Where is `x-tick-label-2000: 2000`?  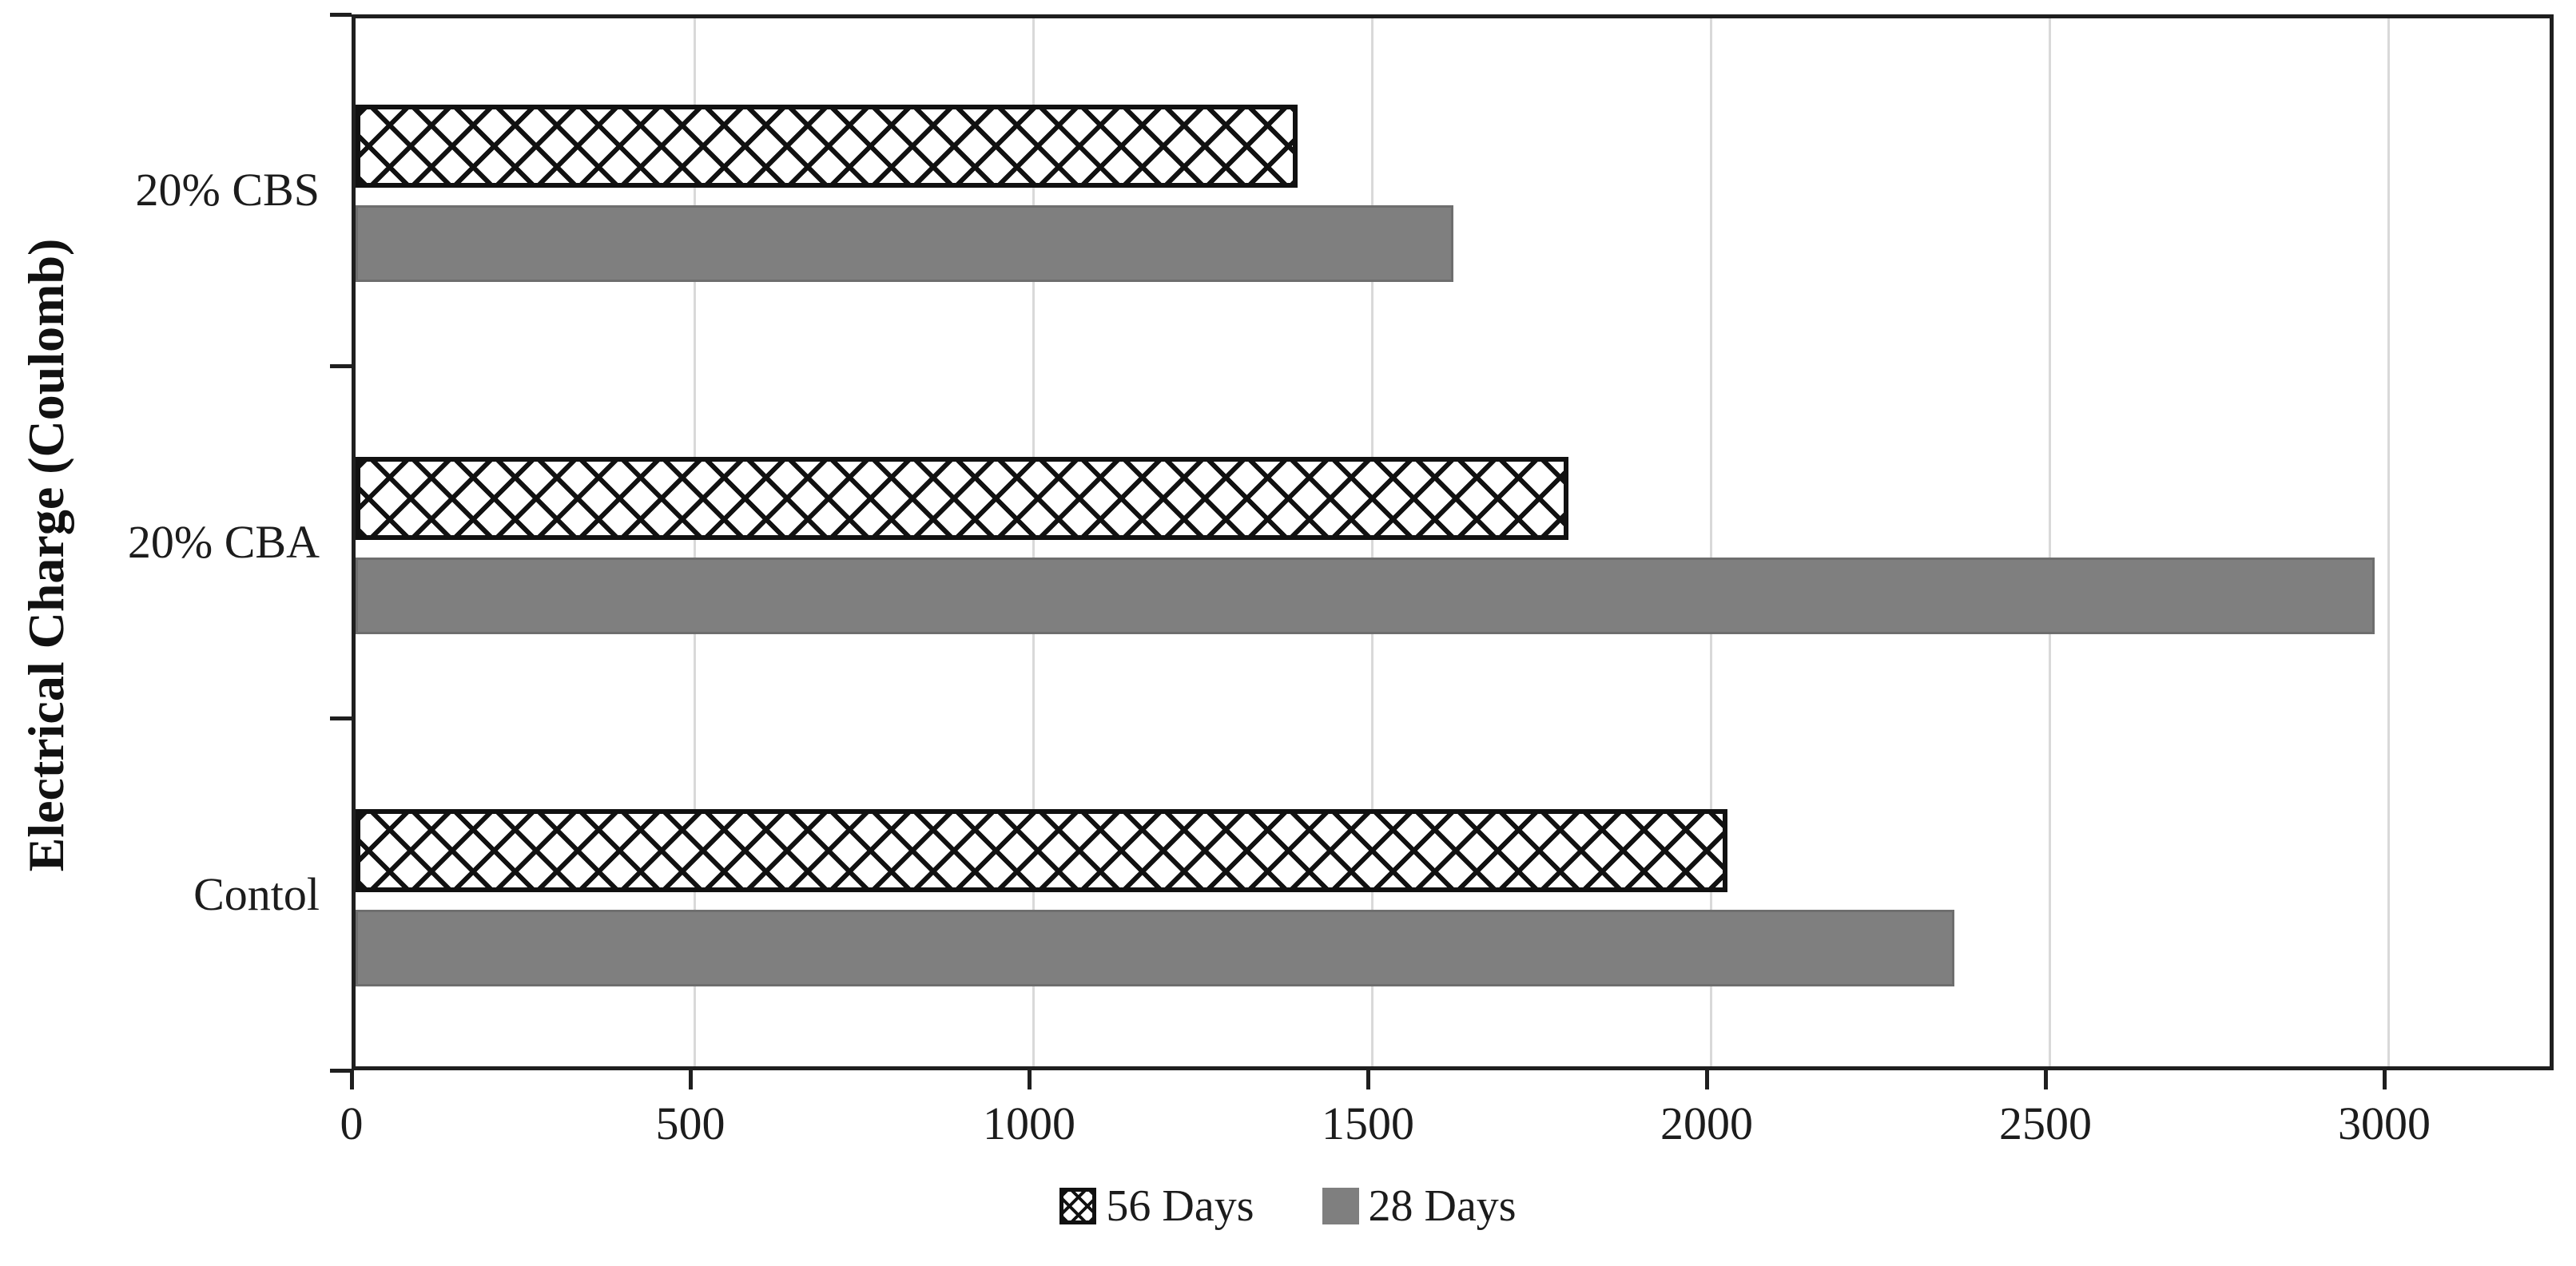 x-tick-label-2000: 2000 is located at coordinates (1706, 1123).